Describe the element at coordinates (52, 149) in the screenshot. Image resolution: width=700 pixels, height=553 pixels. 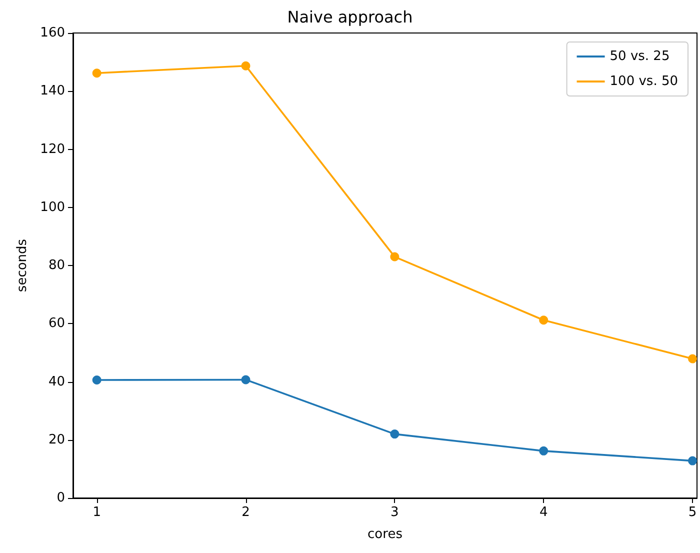
I see `y-tick-label: 120` at that location.